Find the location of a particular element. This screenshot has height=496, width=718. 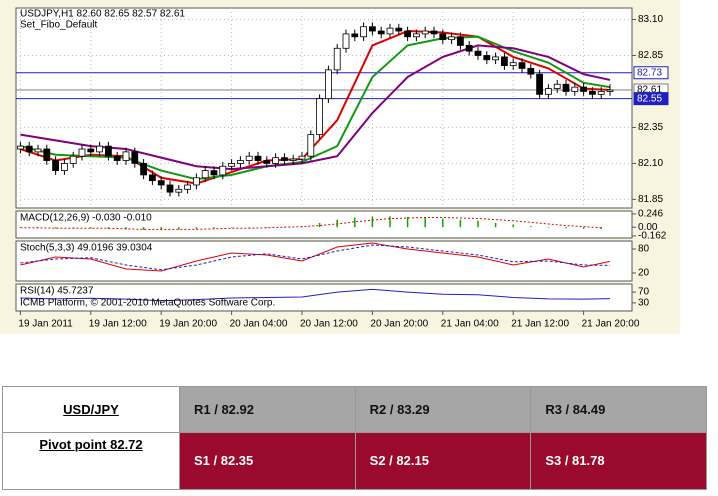

y-tick-label: 70 is located at coordinates (644, 292).